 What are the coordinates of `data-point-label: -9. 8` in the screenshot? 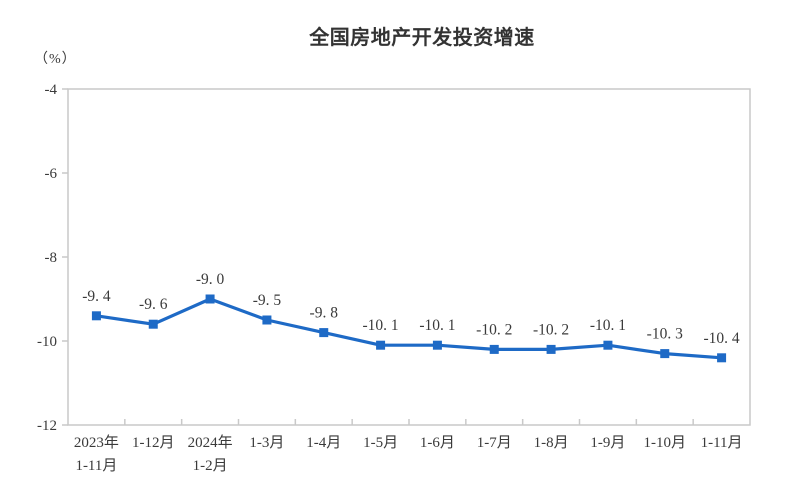 It's located at (324, 313).